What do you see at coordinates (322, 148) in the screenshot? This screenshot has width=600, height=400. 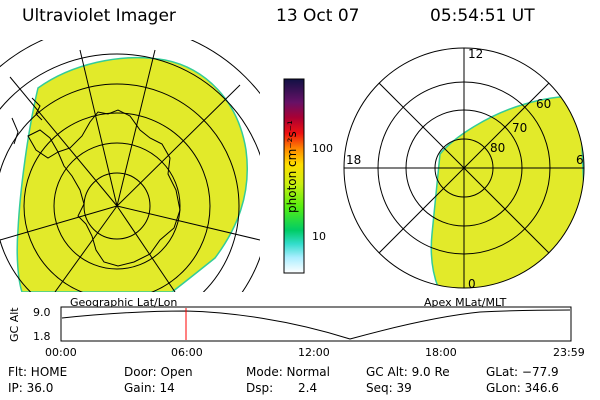 I see `color-tick-100: 100` at bounding box center [322, 148].